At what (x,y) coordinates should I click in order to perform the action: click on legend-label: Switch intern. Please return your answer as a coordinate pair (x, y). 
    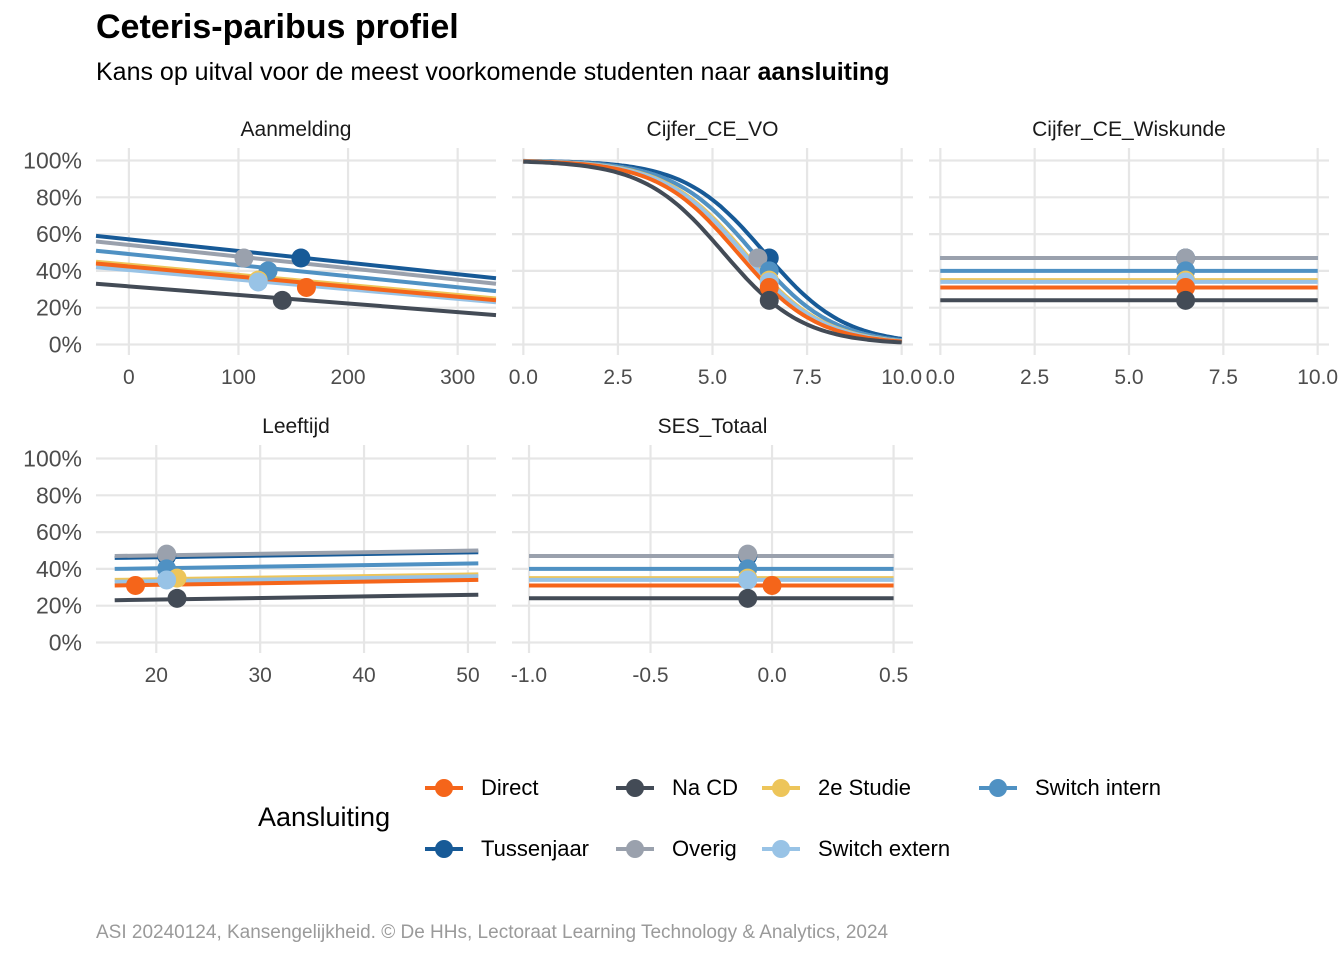
    Looking at the image, I should click on (1098, 787).